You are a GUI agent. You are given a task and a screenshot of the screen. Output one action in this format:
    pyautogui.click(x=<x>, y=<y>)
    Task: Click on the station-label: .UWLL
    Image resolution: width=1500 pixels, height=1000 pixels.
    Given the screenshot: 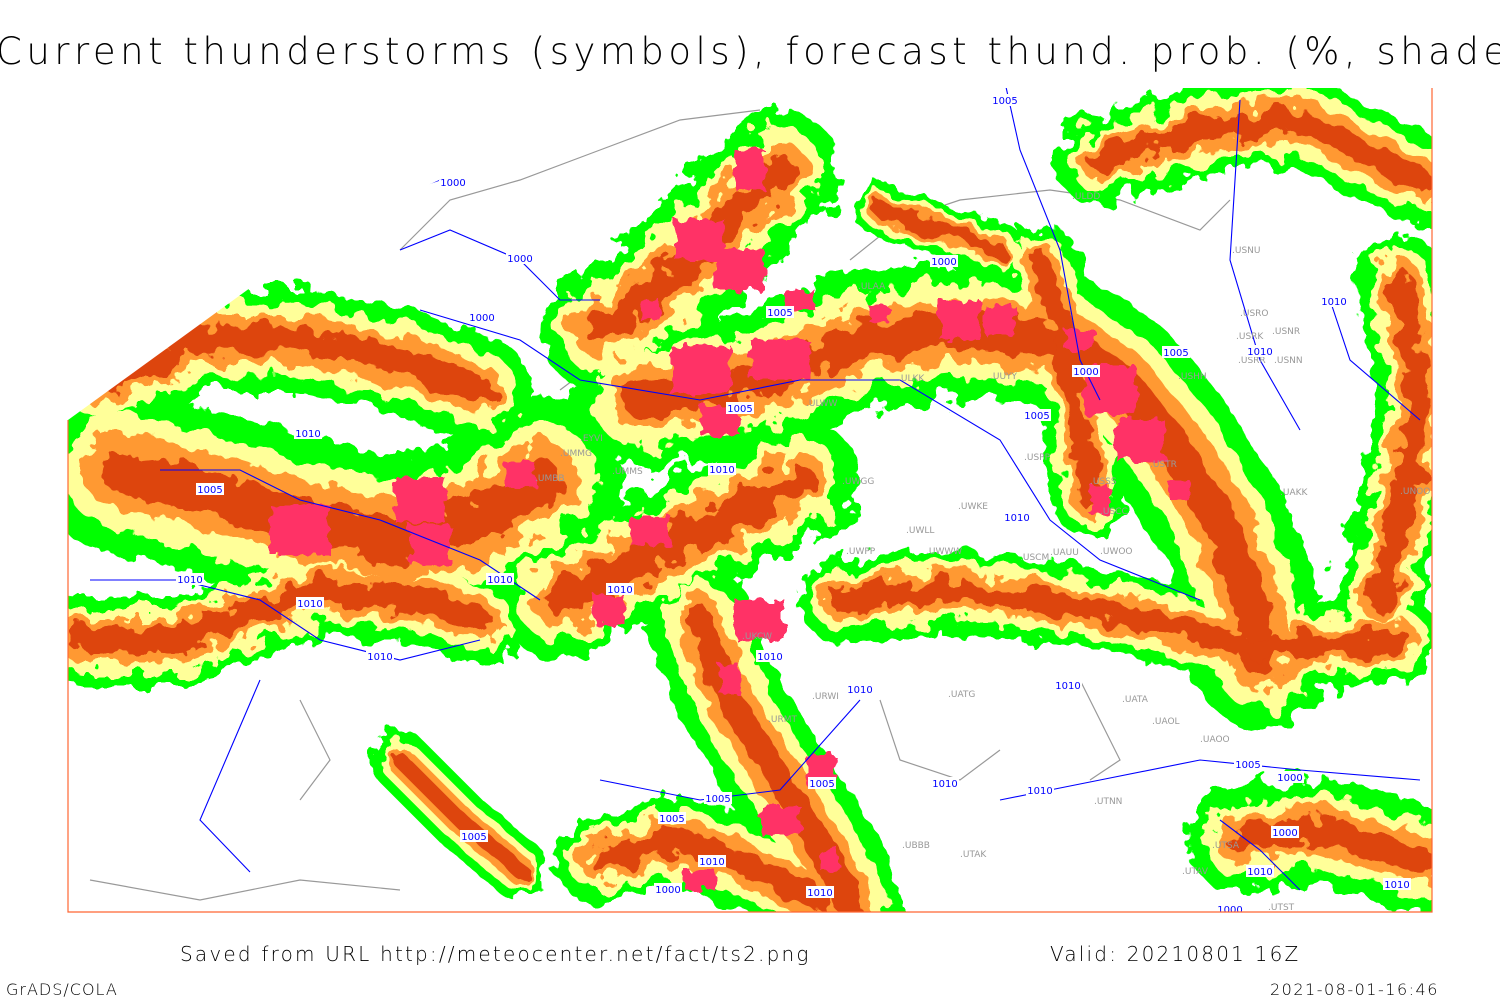 What is the action you would take?
    pyautogui.click(x=920, y=531)
    